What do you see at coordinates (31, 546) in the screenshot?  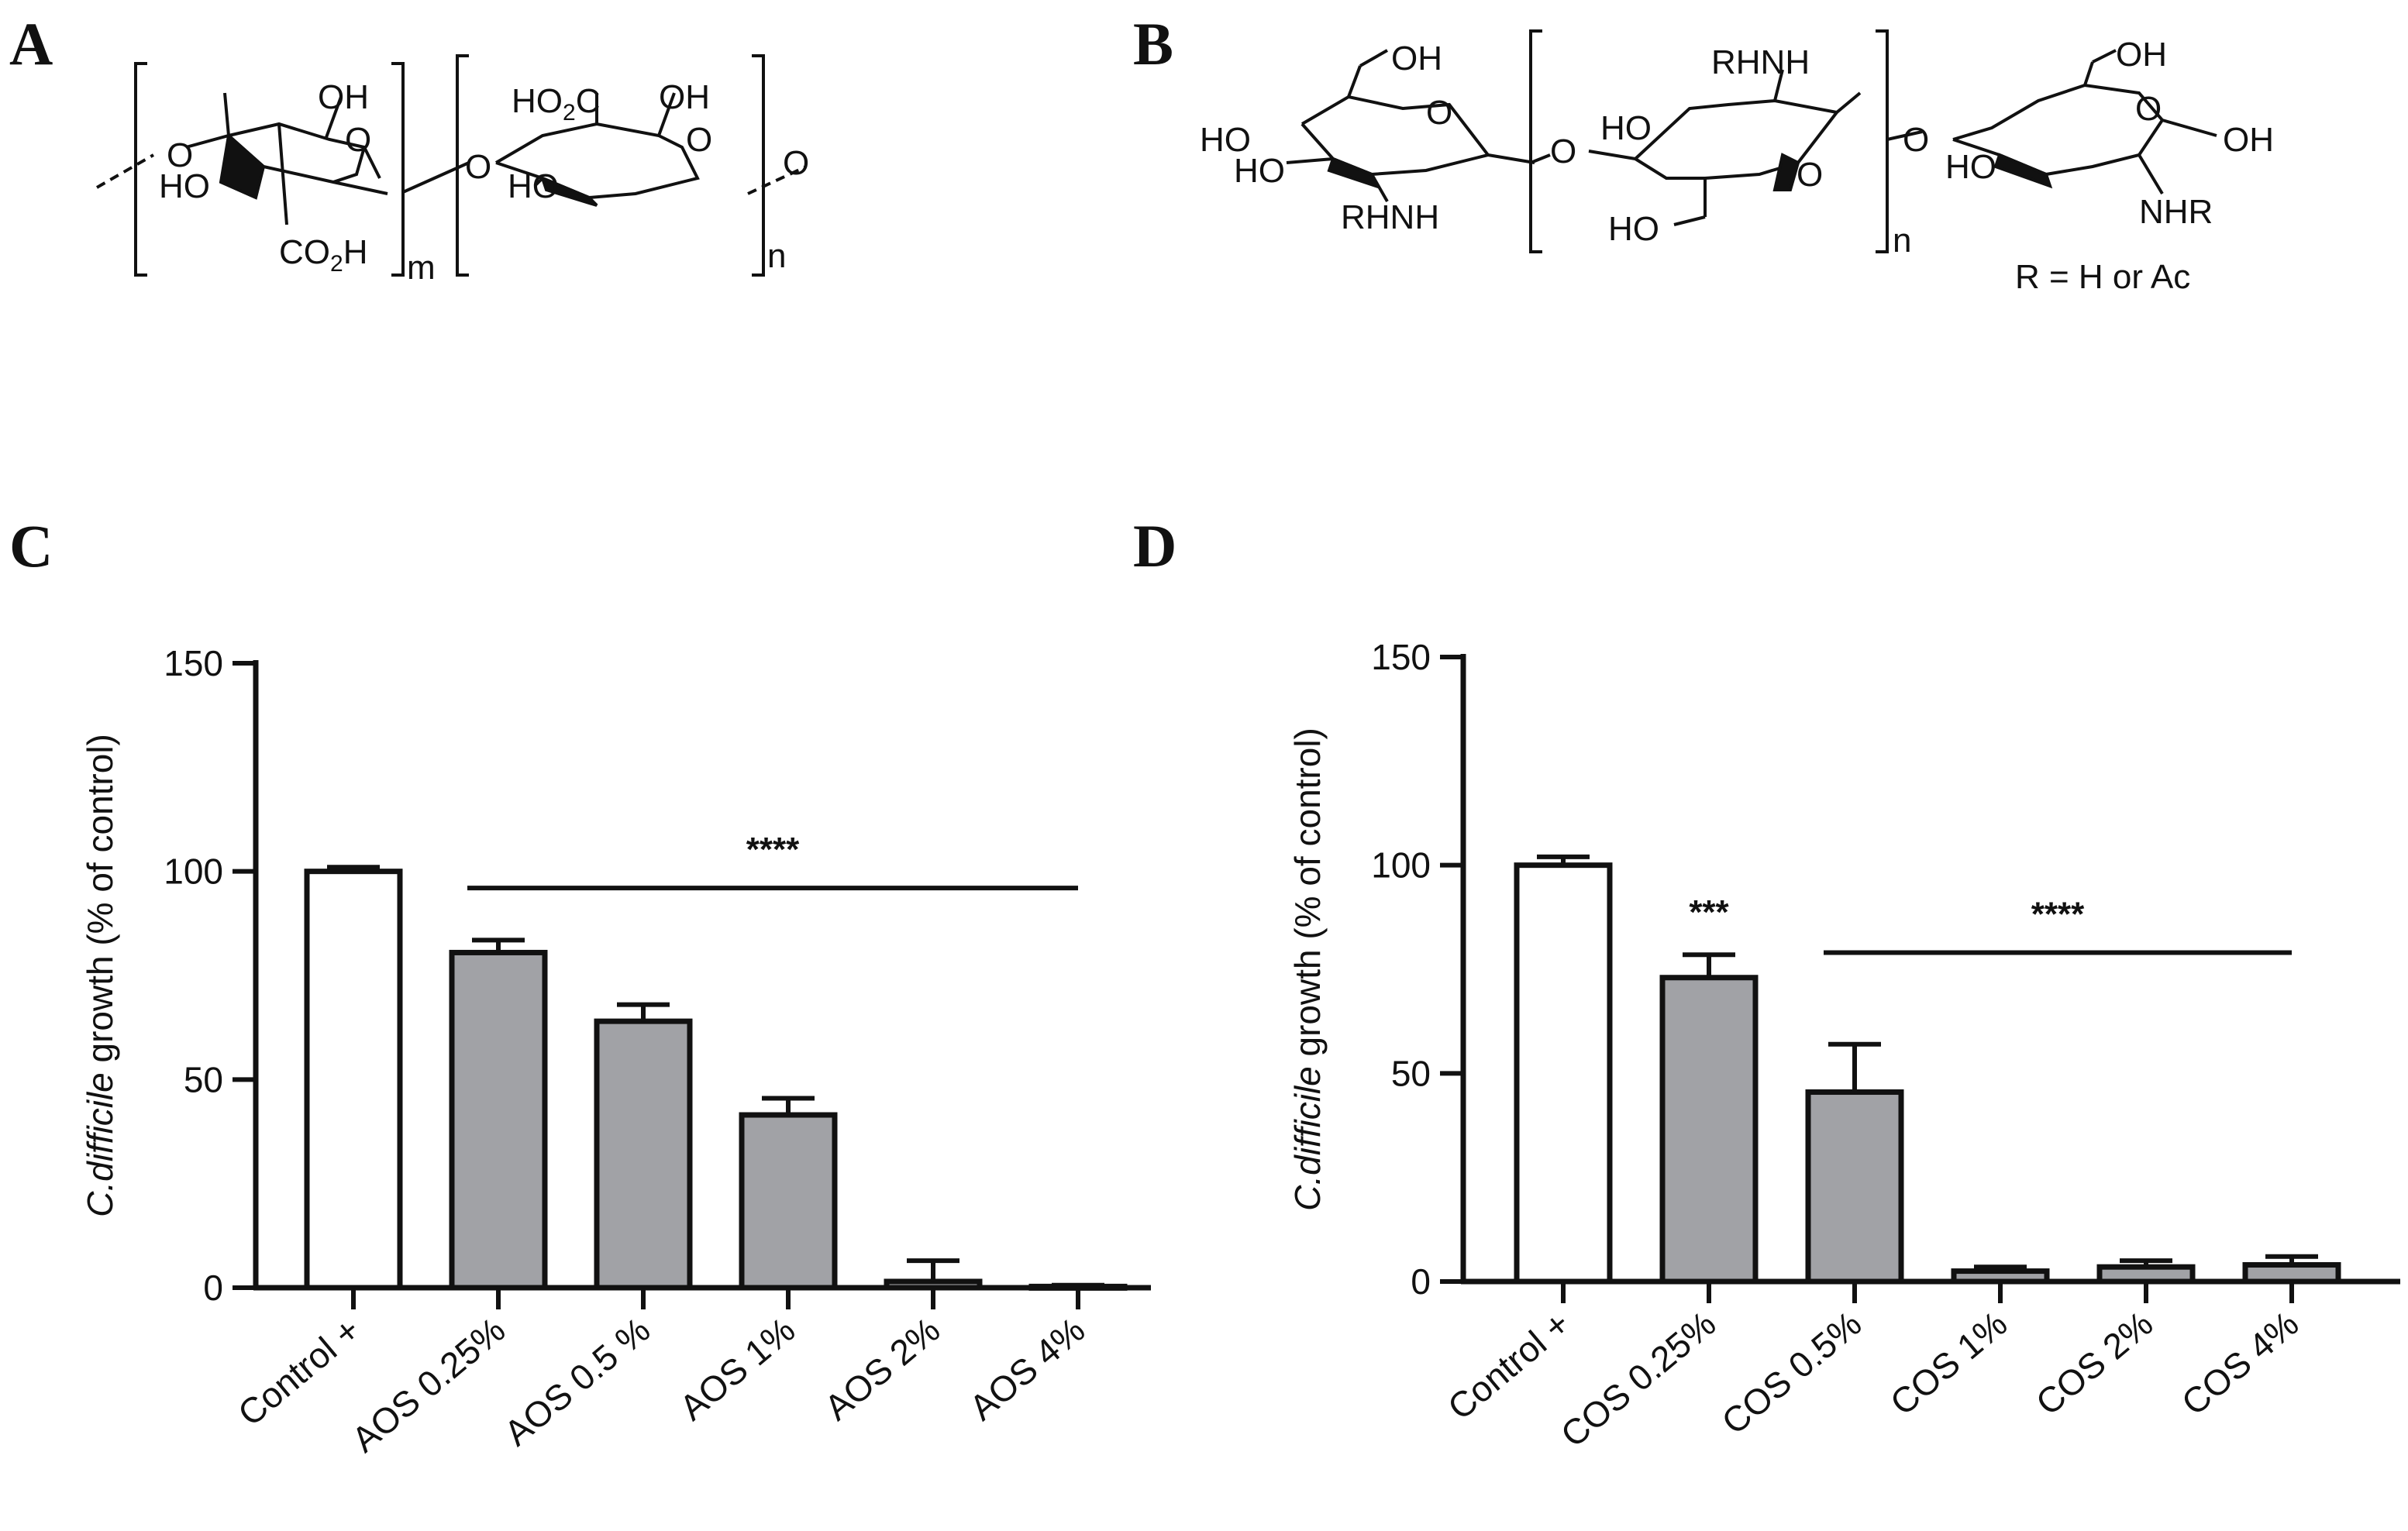 I see `panel-label-c: C` at bounding box center [31, 546].